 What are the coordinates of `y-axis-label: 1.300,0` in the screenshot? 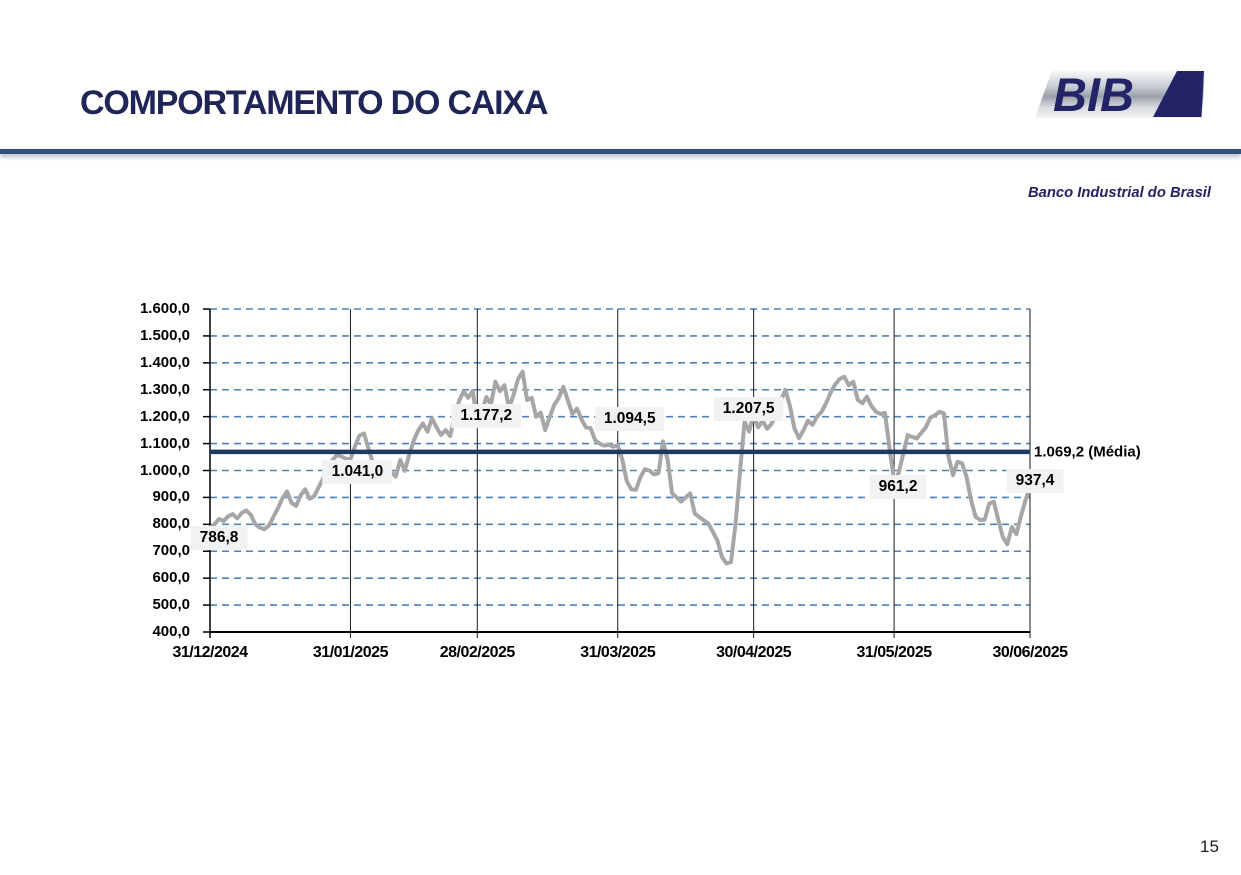 It's located at (164, 389).